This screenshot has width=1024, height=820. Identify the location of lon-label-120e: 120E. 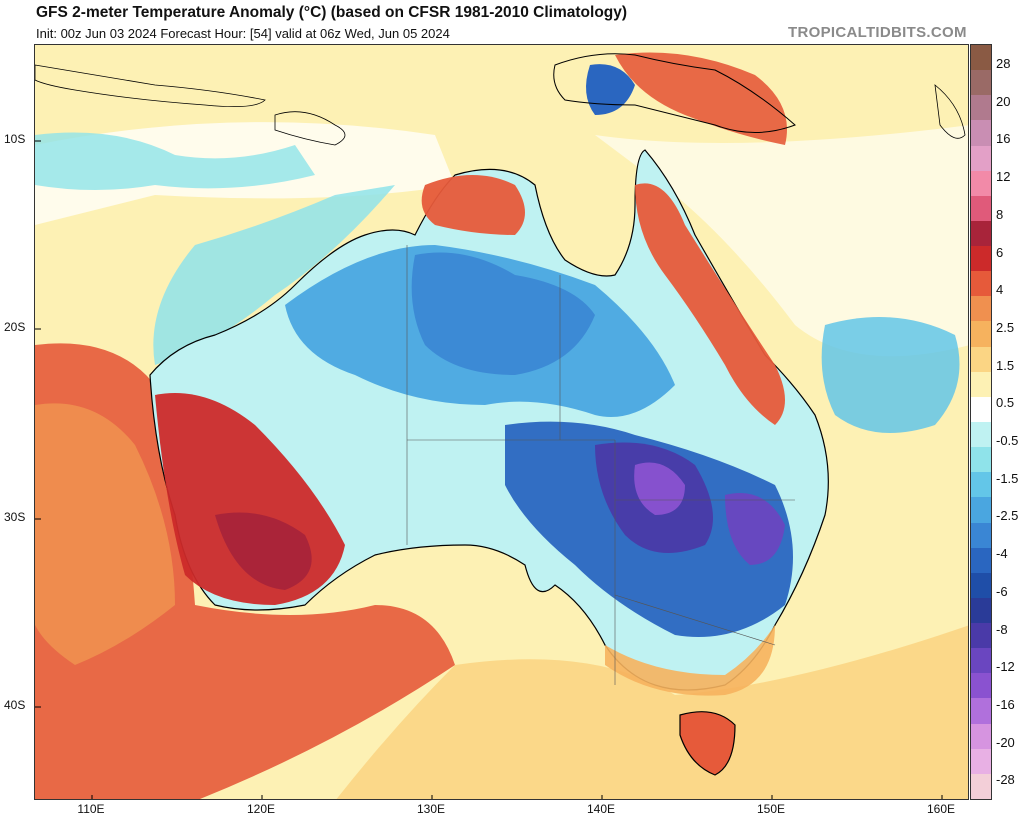
(261, 809).